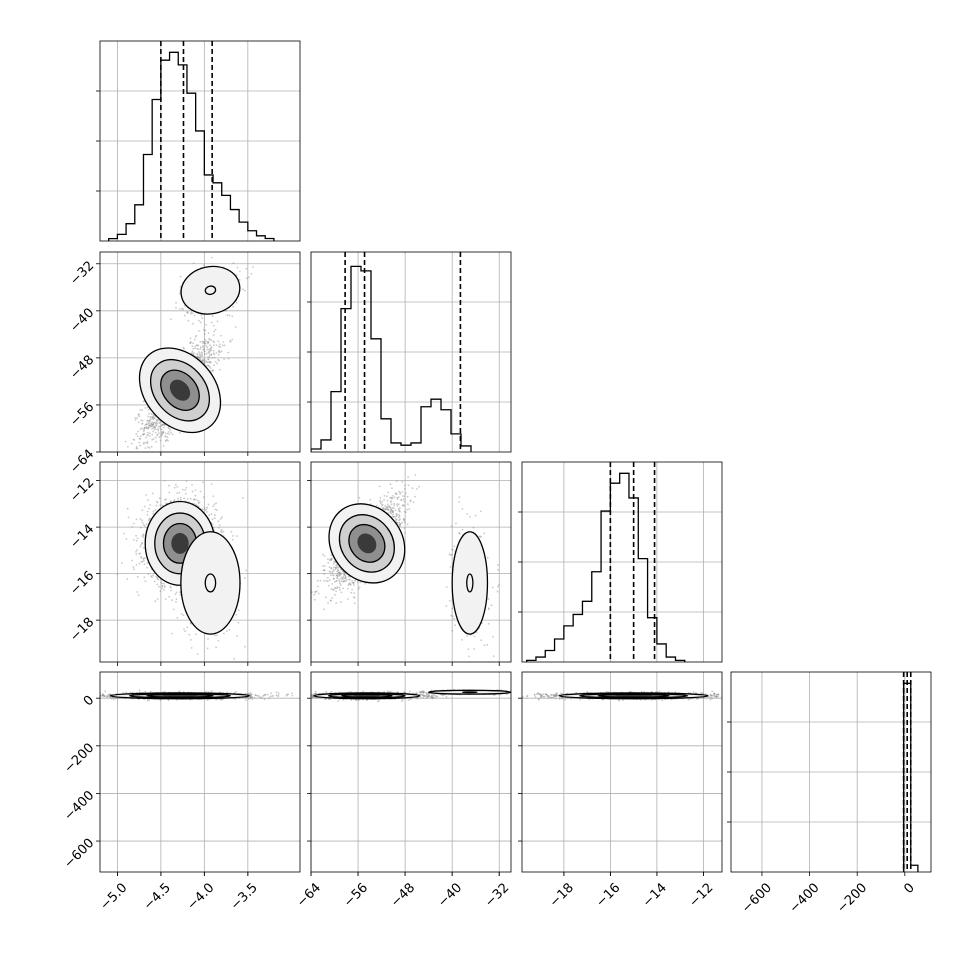  What do you see at coordinates (198, 563) in the screenshot?
I see `scatter-panel-r3-c1` at bounding box center [198, 563].